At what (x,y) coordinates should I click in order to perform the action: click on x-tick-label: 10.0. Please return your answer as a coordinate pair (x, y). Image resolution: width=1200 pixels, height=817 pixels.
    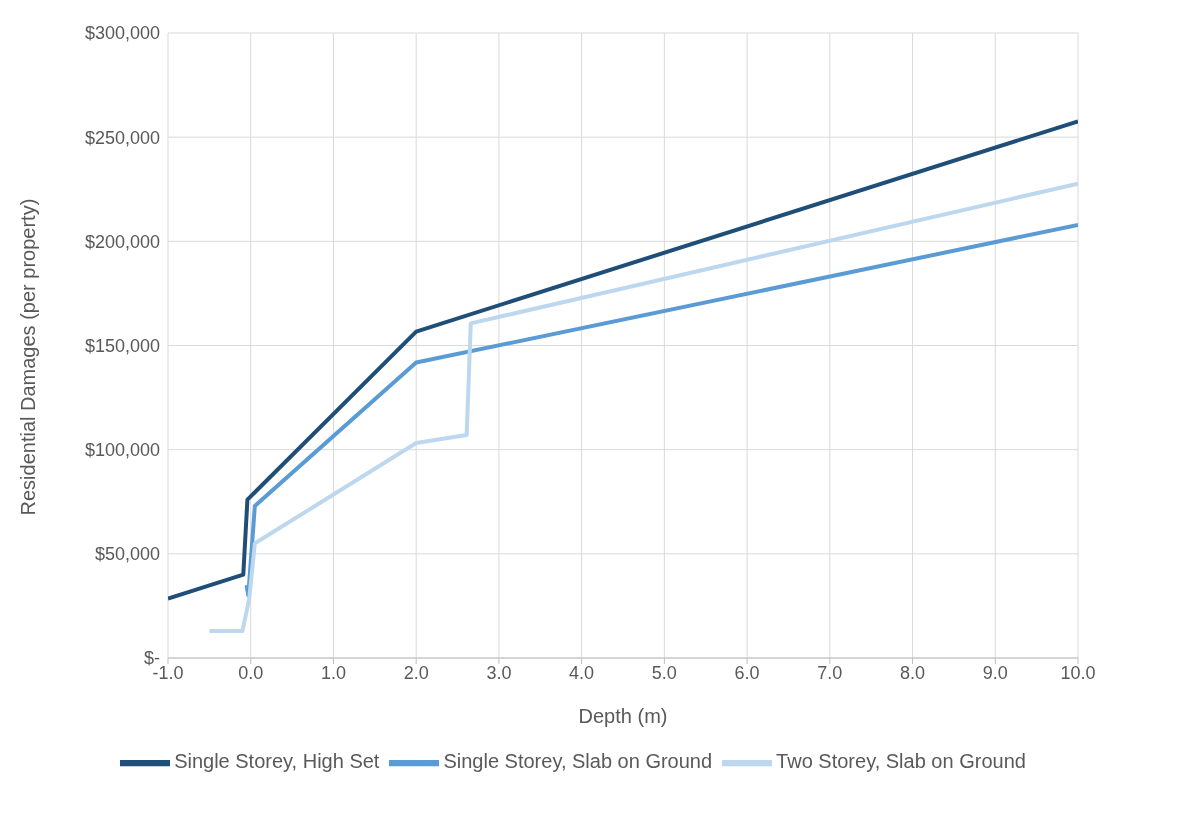
    Looking at the image, I should click on (1078, 672).